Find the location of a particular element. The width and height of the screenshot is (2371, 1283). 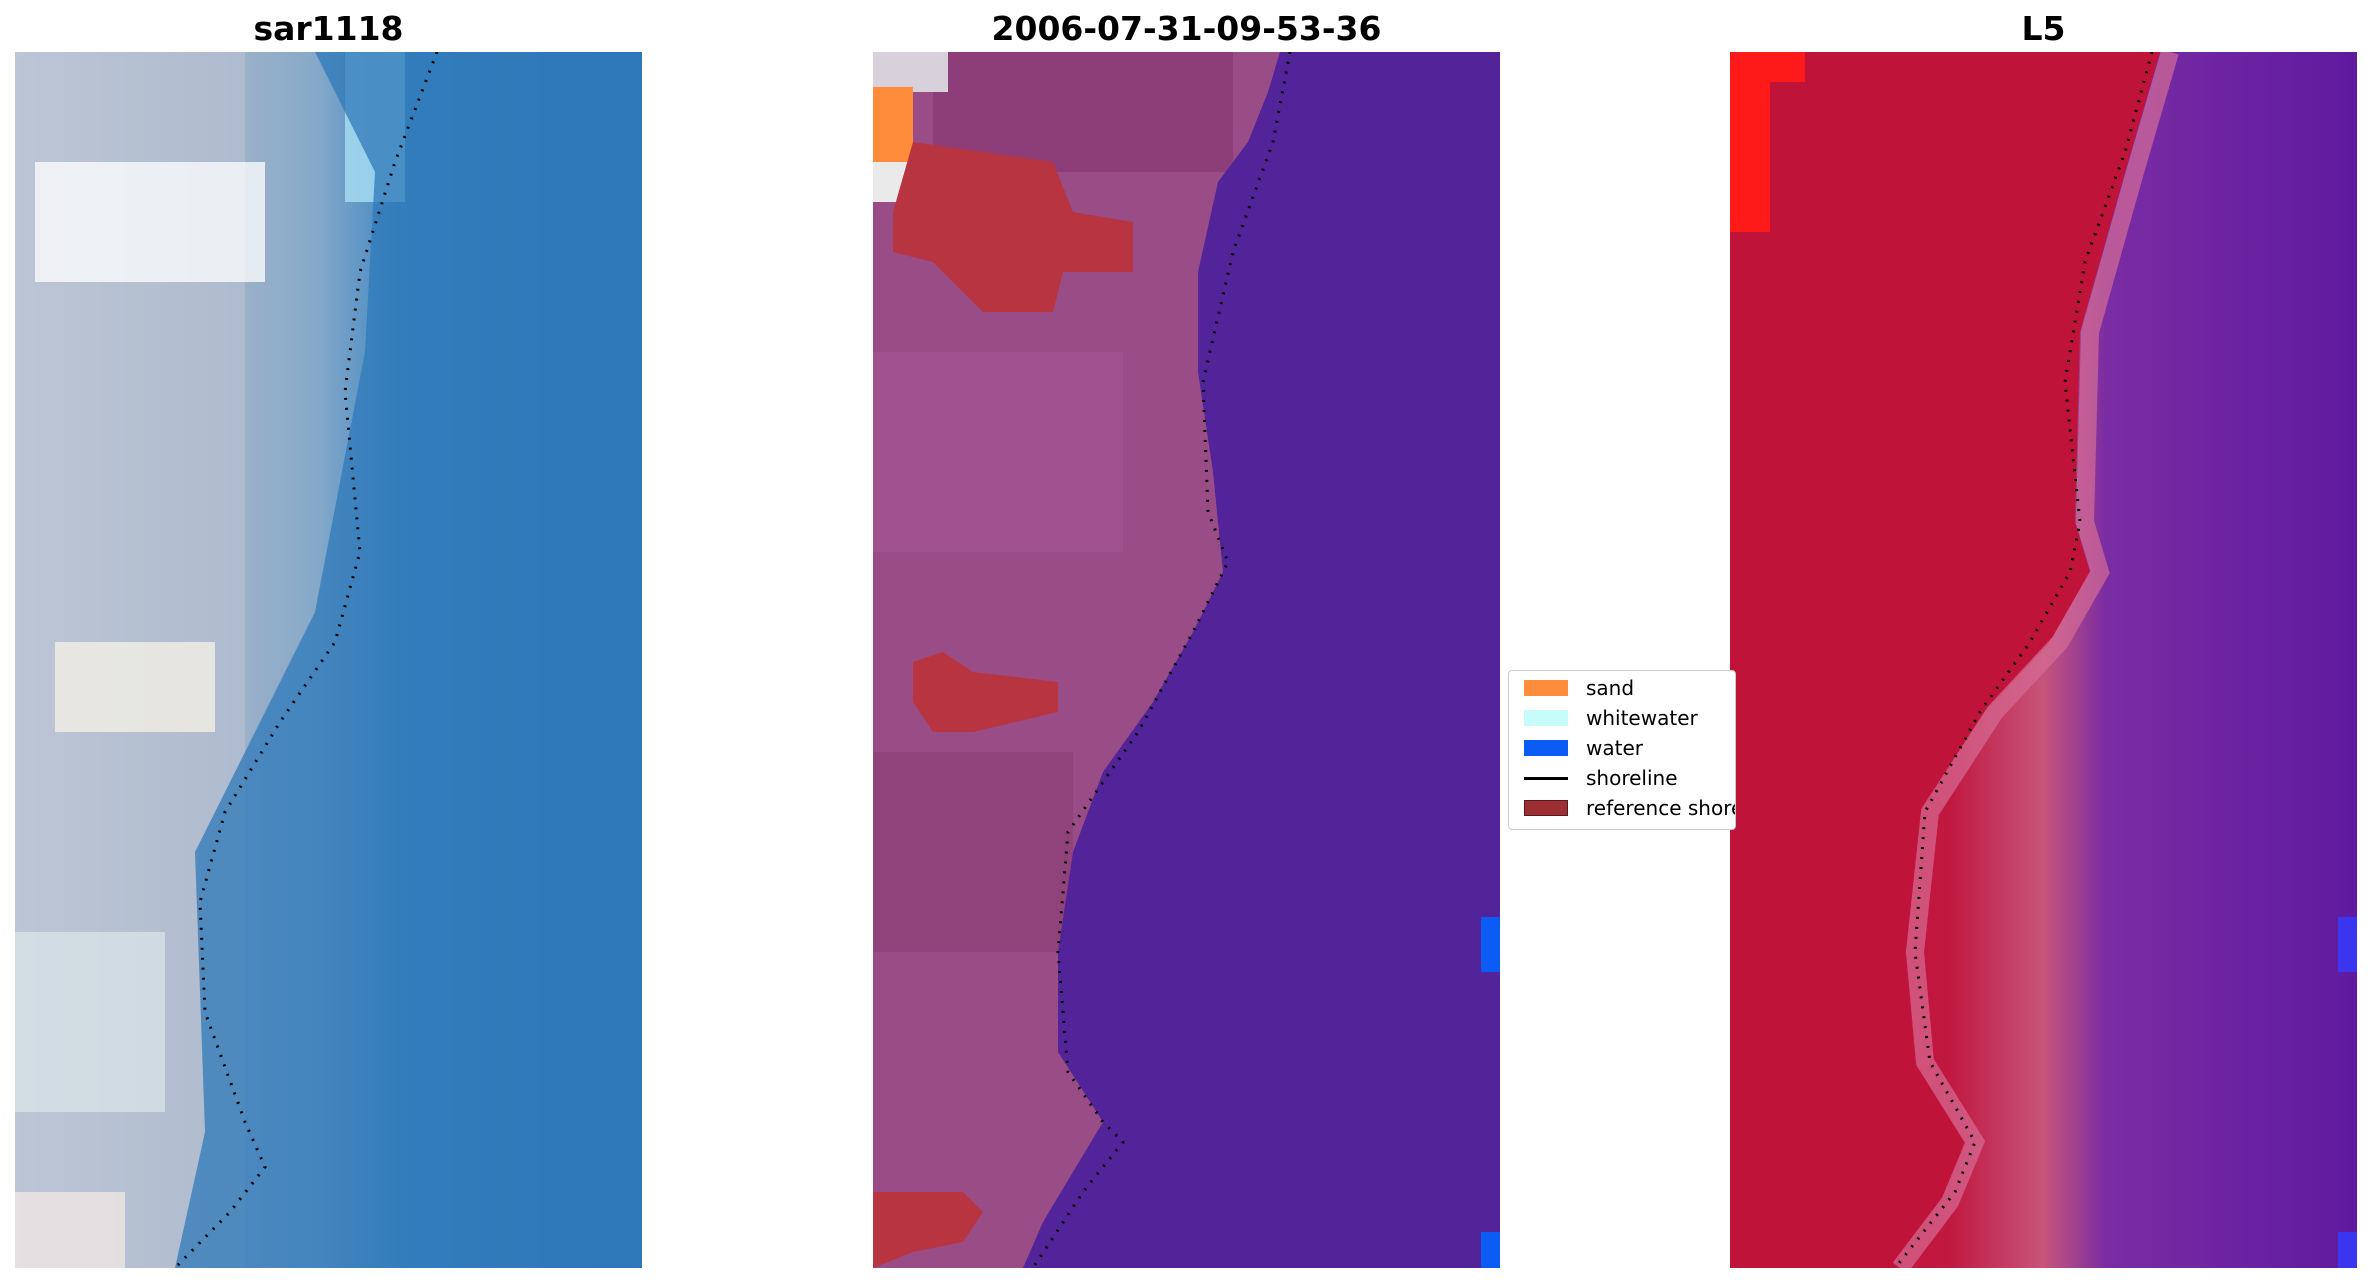

sand-swatch is located at coordinates (1546, 688).